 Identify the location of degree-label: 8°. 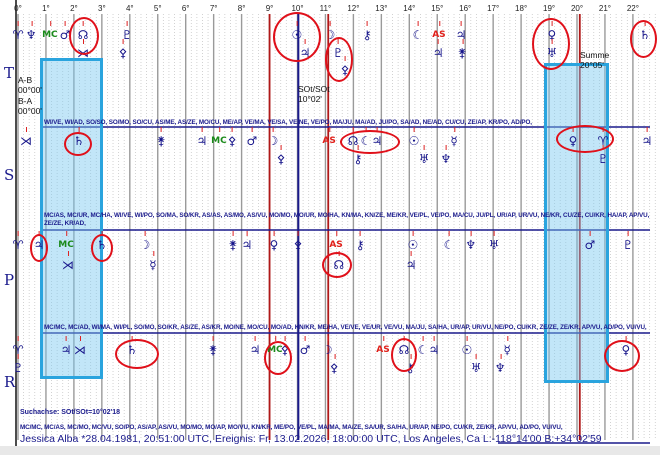
(241, 8).